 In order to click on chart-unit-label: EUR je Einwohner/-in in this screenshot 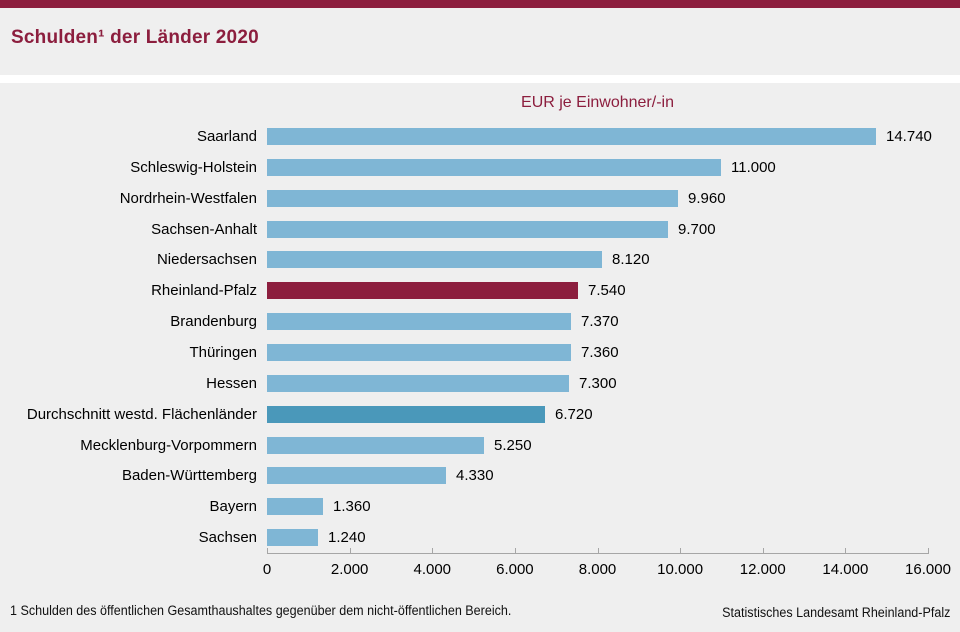, I will do `click(597, 102)`.